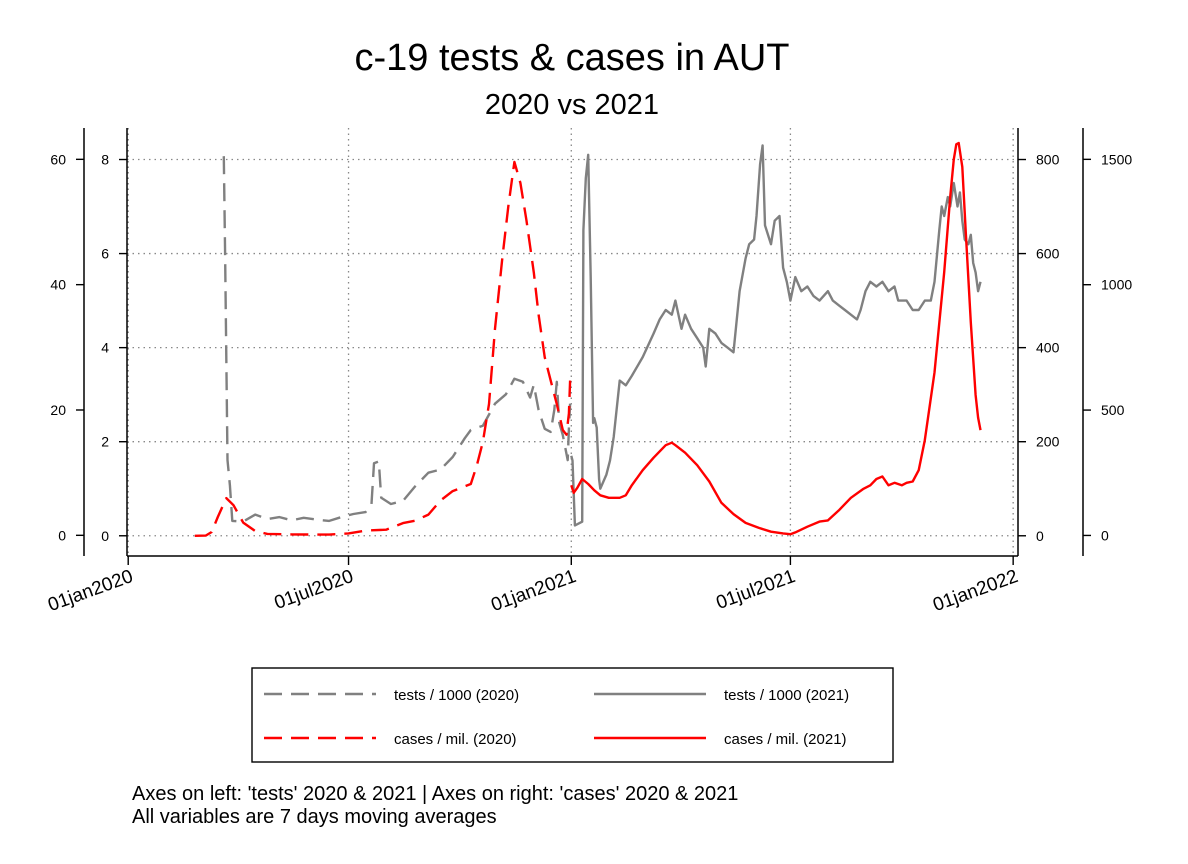 This screenshot has height=864, width=1188. What do you see at coordinates (314, 817) in the screenshot?
I see `note-line-2: All variables are 7 days moving averages` at bounding box center [314, 817].